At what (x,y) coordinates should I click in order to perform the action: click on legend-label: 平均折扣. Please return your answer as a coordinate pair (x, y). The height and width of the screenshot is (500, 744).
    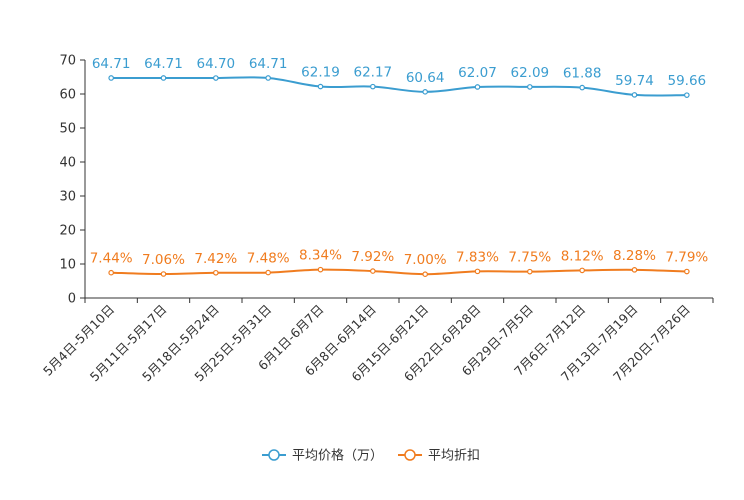
    Looking at the image, I should click on (454, 456).